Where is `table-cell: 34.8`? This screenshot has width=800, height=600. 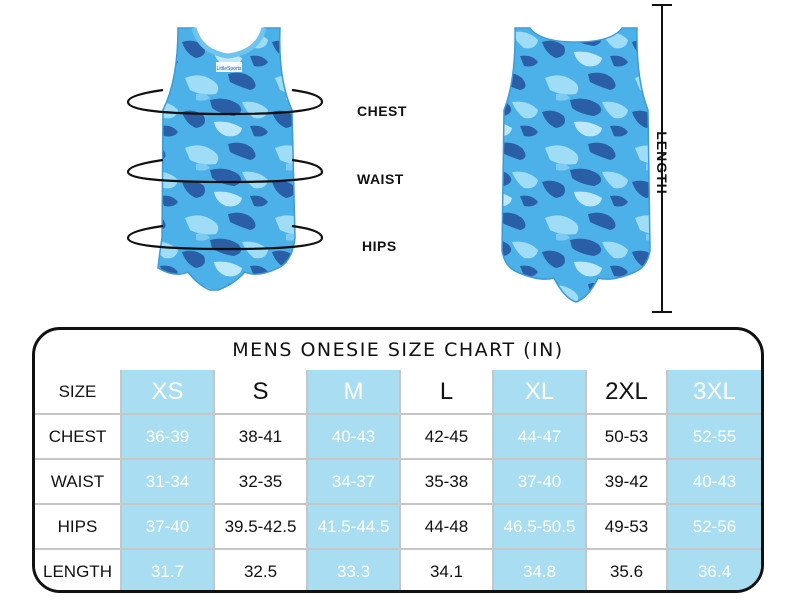
table-cell: 34.8 is located at coordinates (539, 569).